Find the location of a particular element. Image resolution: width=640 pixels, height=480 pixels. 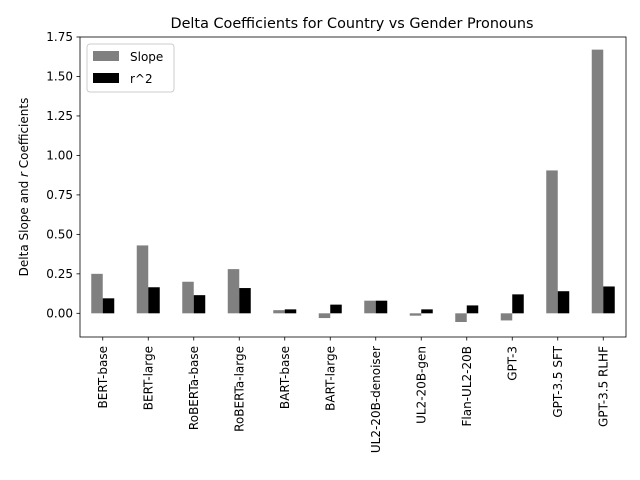

legend-label: Slope is located at coordinates (146, 57).